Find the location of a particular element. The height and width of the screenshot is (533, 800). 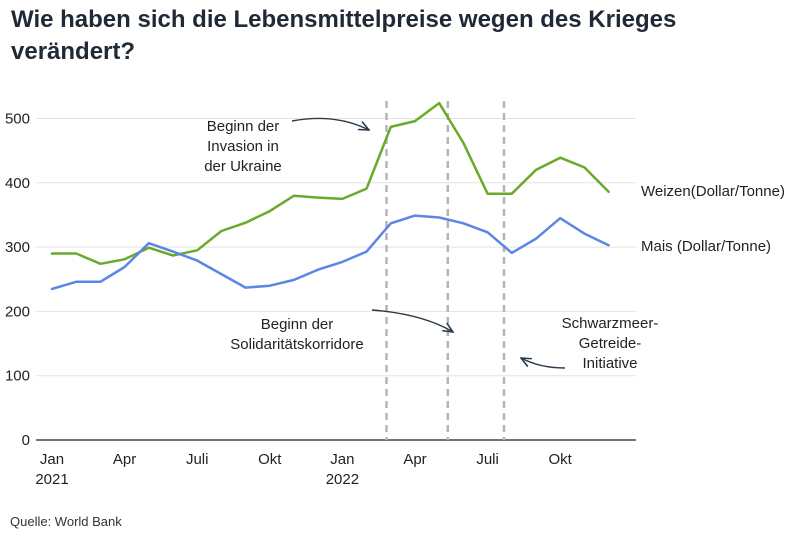

y-tick-label: 500 is located at coordinates (17, 119).